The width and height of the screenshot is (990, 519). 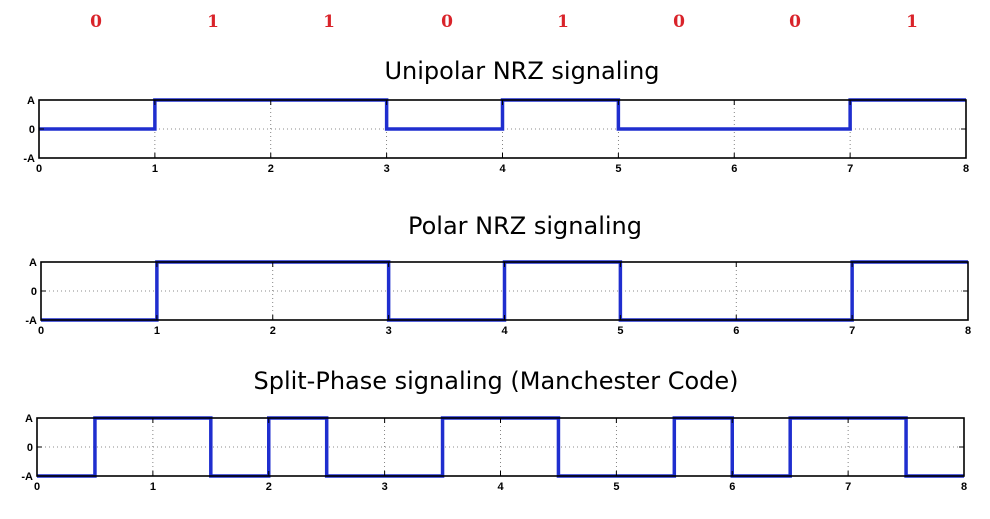 What do you see at coordinates (495, 381) in the screenshot?
I see `plot-title: Split-Phase signaling (Manchester Code)` at bounding box center [495, 381].